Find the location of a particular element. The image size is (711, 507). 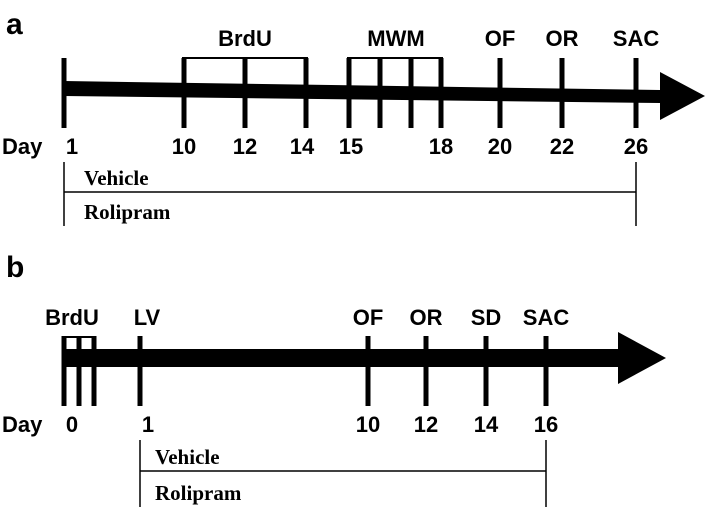

panel-b-event-sd: SD is located at coordinates (486, 317).